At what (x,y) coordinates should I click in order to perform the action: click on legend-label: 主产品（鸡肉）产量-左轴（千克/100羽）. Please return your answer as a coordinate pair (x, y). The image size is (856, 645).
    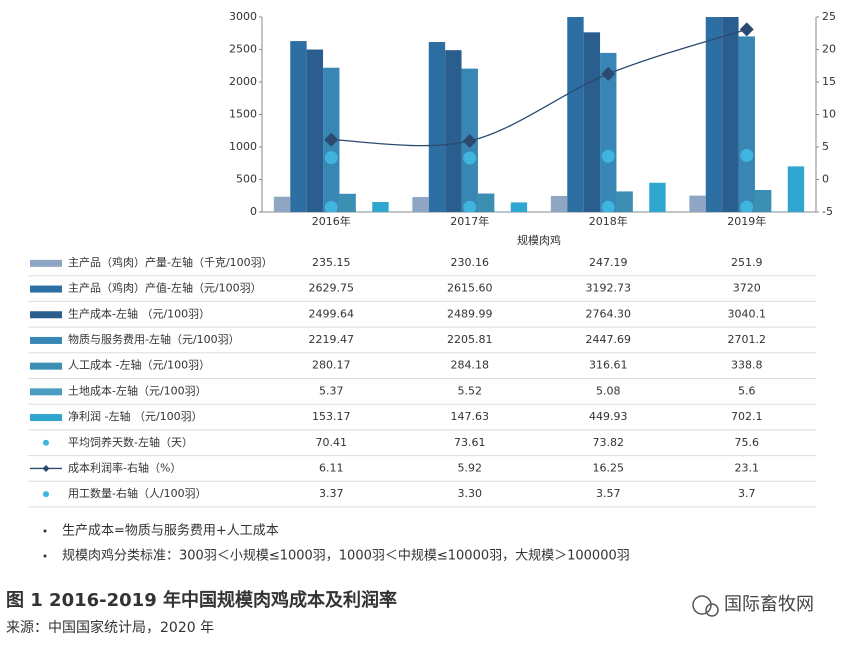
    Looking at the image, I should click on (170, 262).